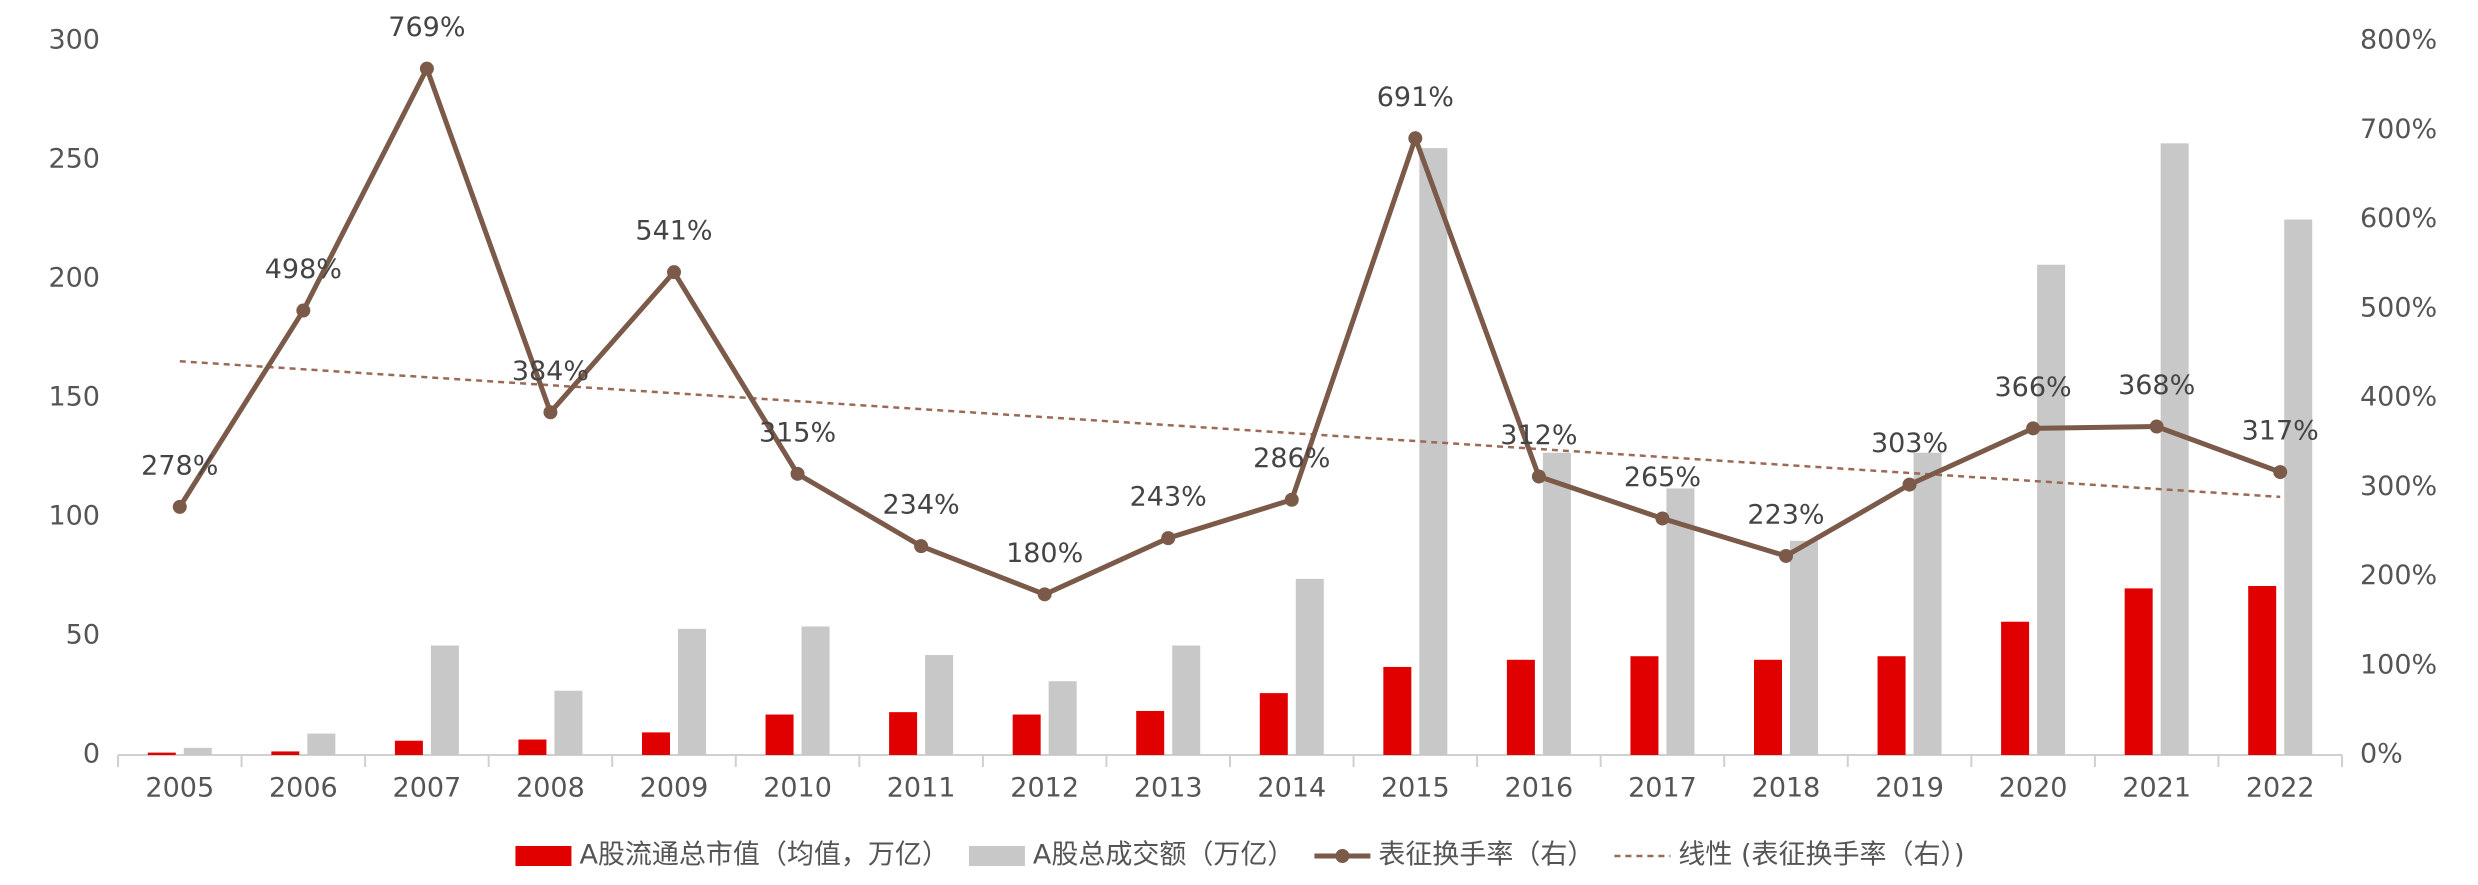 This screenshot has height=885, width=2478. Describe the element at coordinates (797, 432) in the screenshot. I see `data-label: 315%` at that location.